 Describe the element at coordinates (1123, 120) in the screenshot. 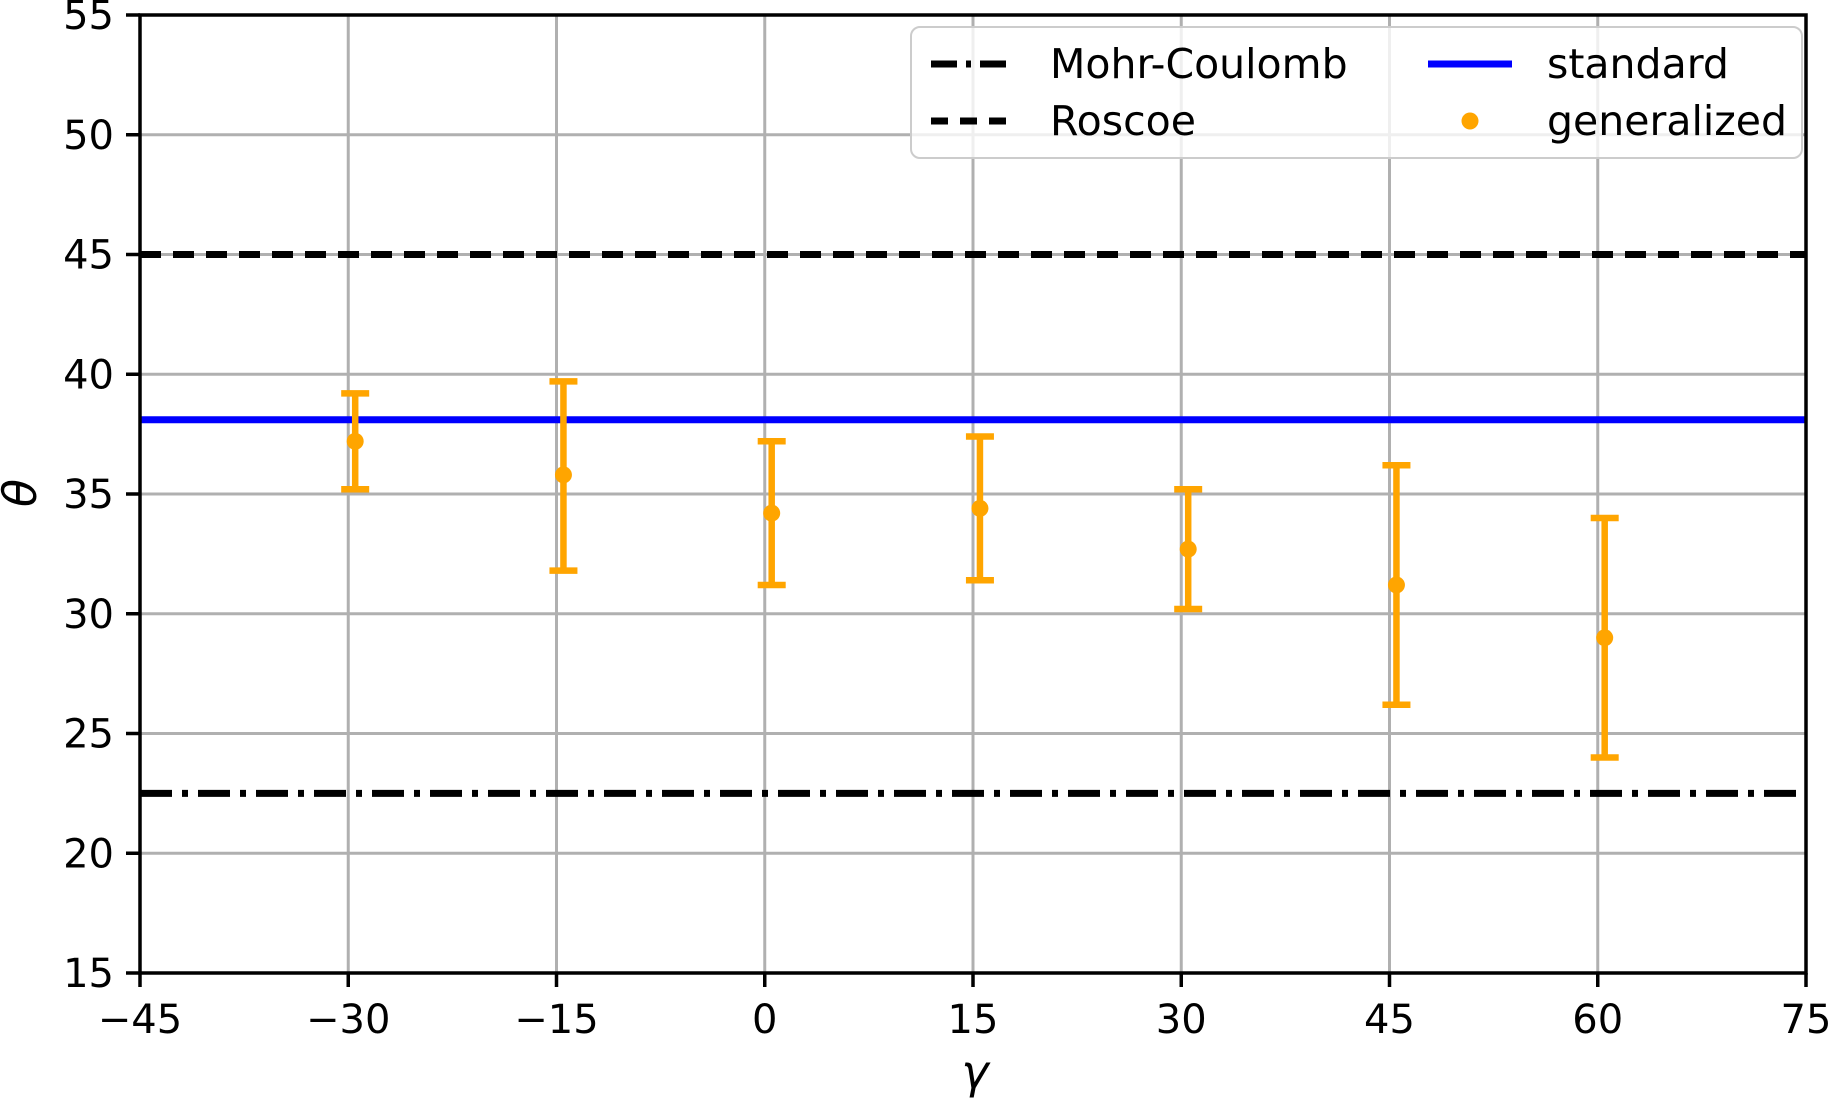

I see `legend-label-roscoe: Roscoe` at that location.